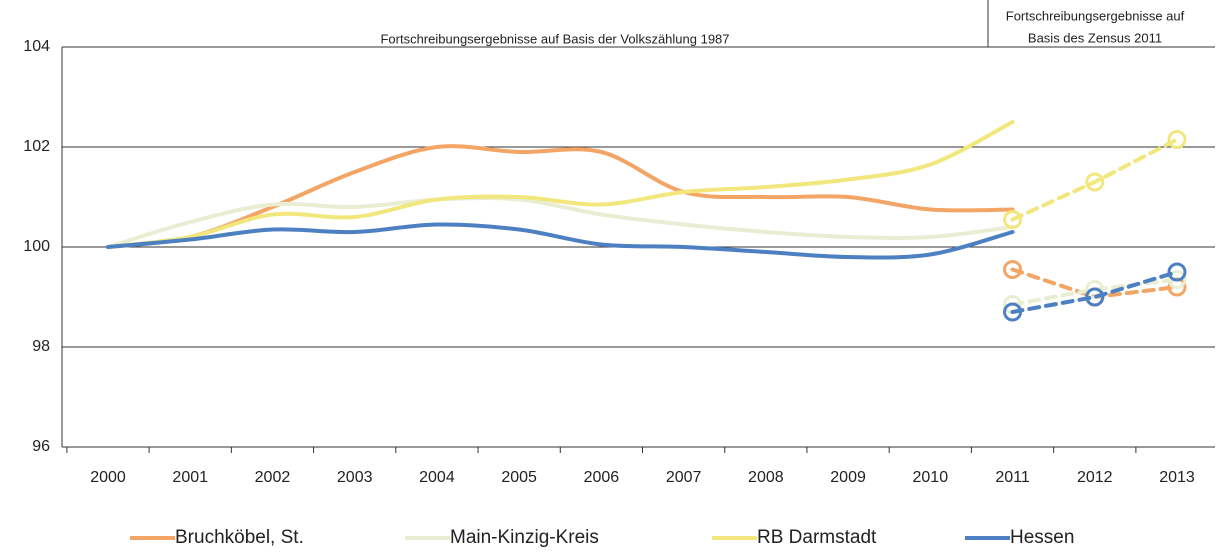  Describe the element at coordinates (41, 346) in the screenshot. I see `y-tick-label: 98` at that location.